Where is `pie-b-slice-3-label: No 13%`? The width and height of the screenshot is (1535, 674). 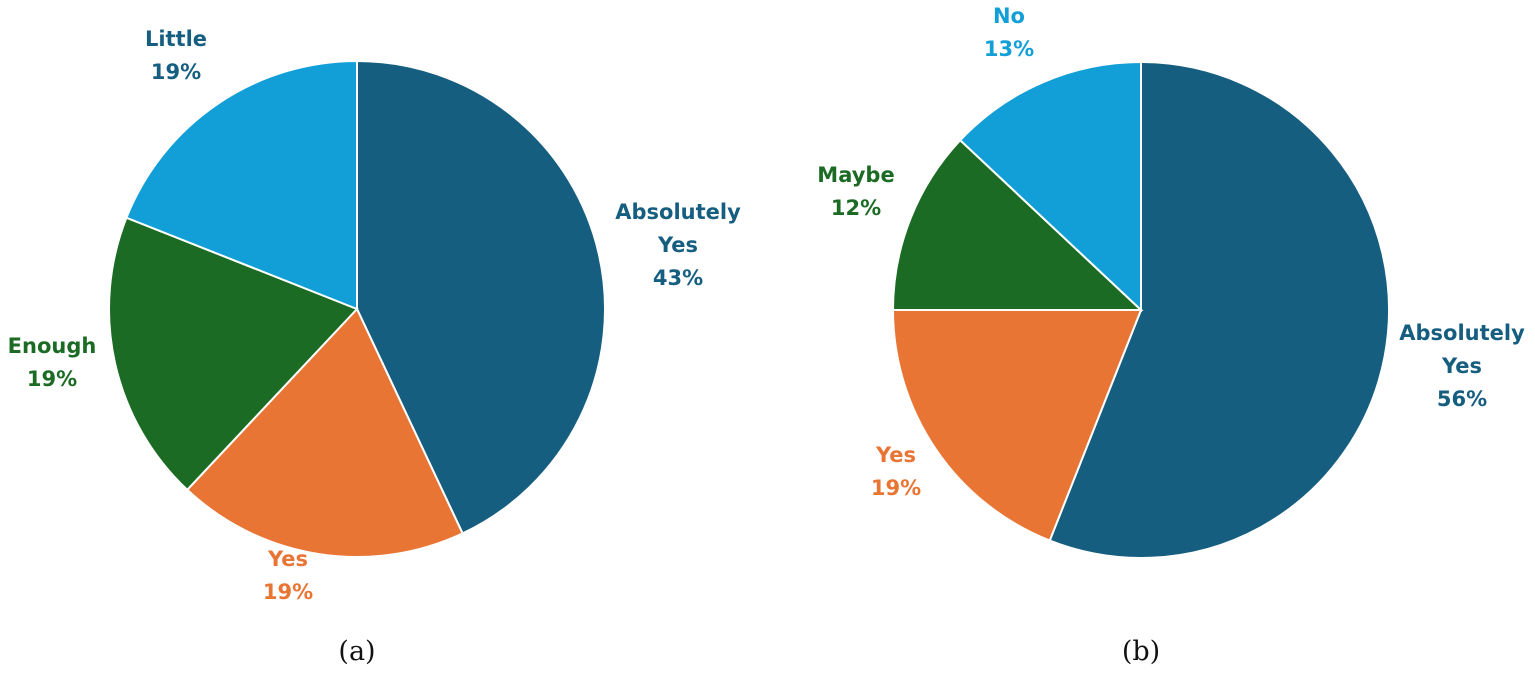 pie-b-slice-3-label: No 13% is located at coordinates (1009, 32).